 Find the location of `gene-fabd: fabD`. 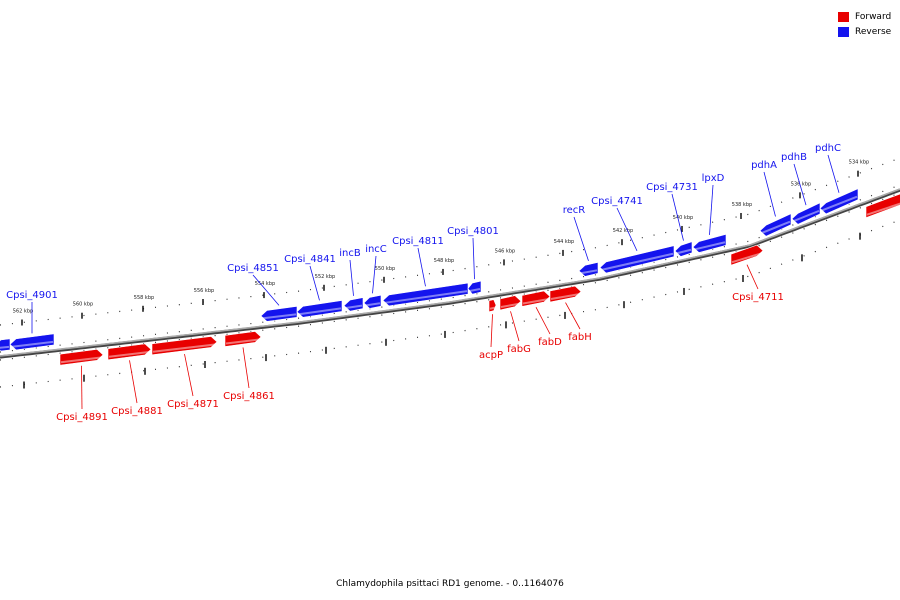

gene-fabd: fabD is located at coordinates (541, 319).